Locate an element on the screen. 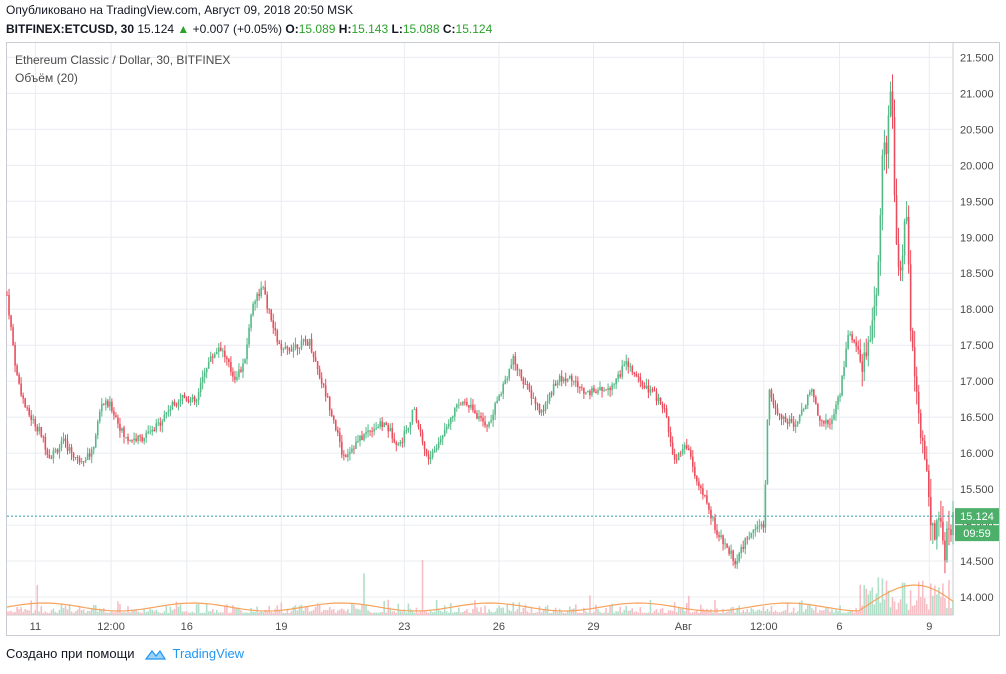 The image size is (1006, 674). x-tick-label: 12:00 is located at coordinates (111, 627).